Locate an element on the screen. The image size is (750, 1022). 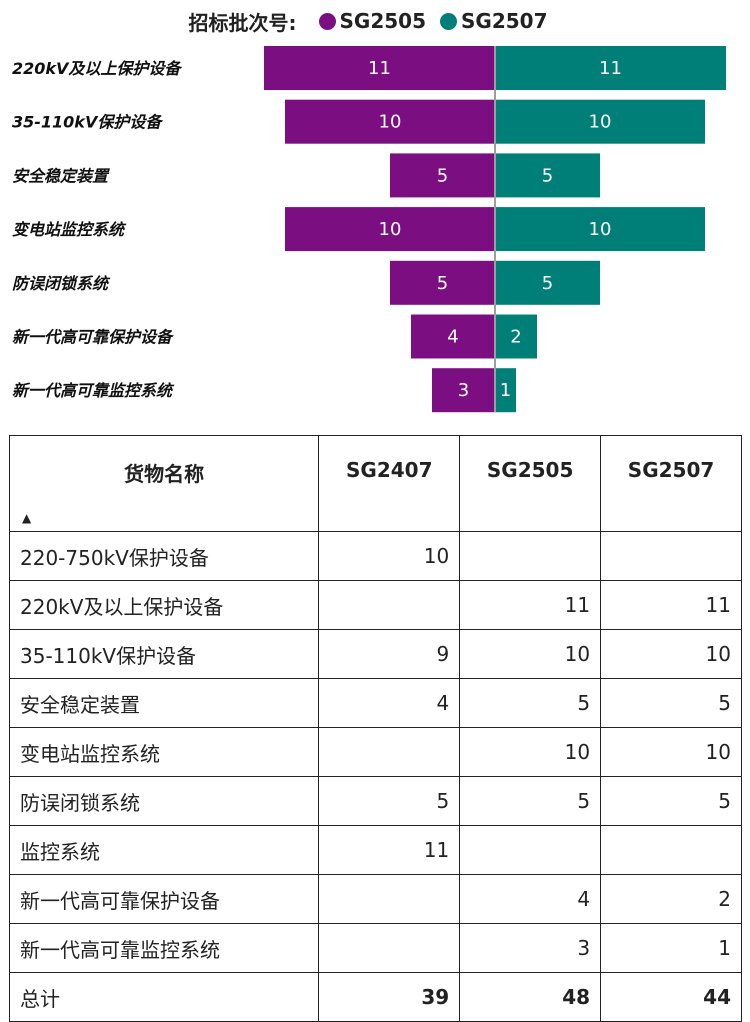
data-label-sg2505: 3 is located at coordinates (463, 390).